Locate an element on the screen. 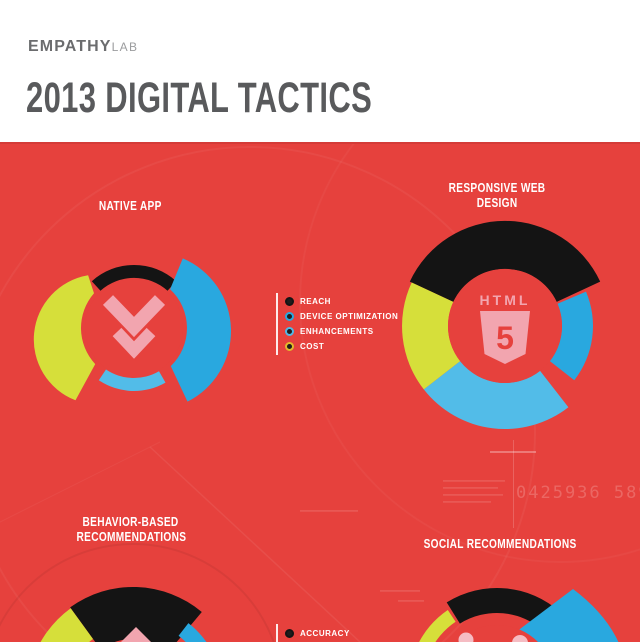 This screenshot has height=642, width=640. accuracy-dot-icon is located at coordinates (289, 633).